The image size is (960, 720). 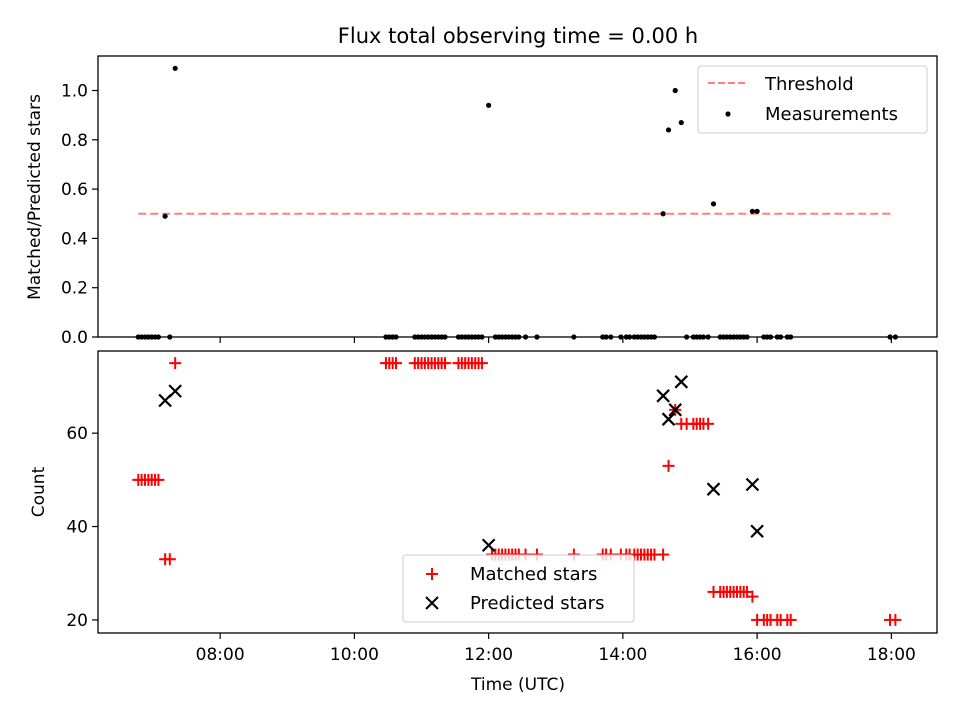 What do you see at coordinates (74, 190) in the screenshot?
I see `ratio-y-tick-label: 0.6` at bounding box center [74, 190].